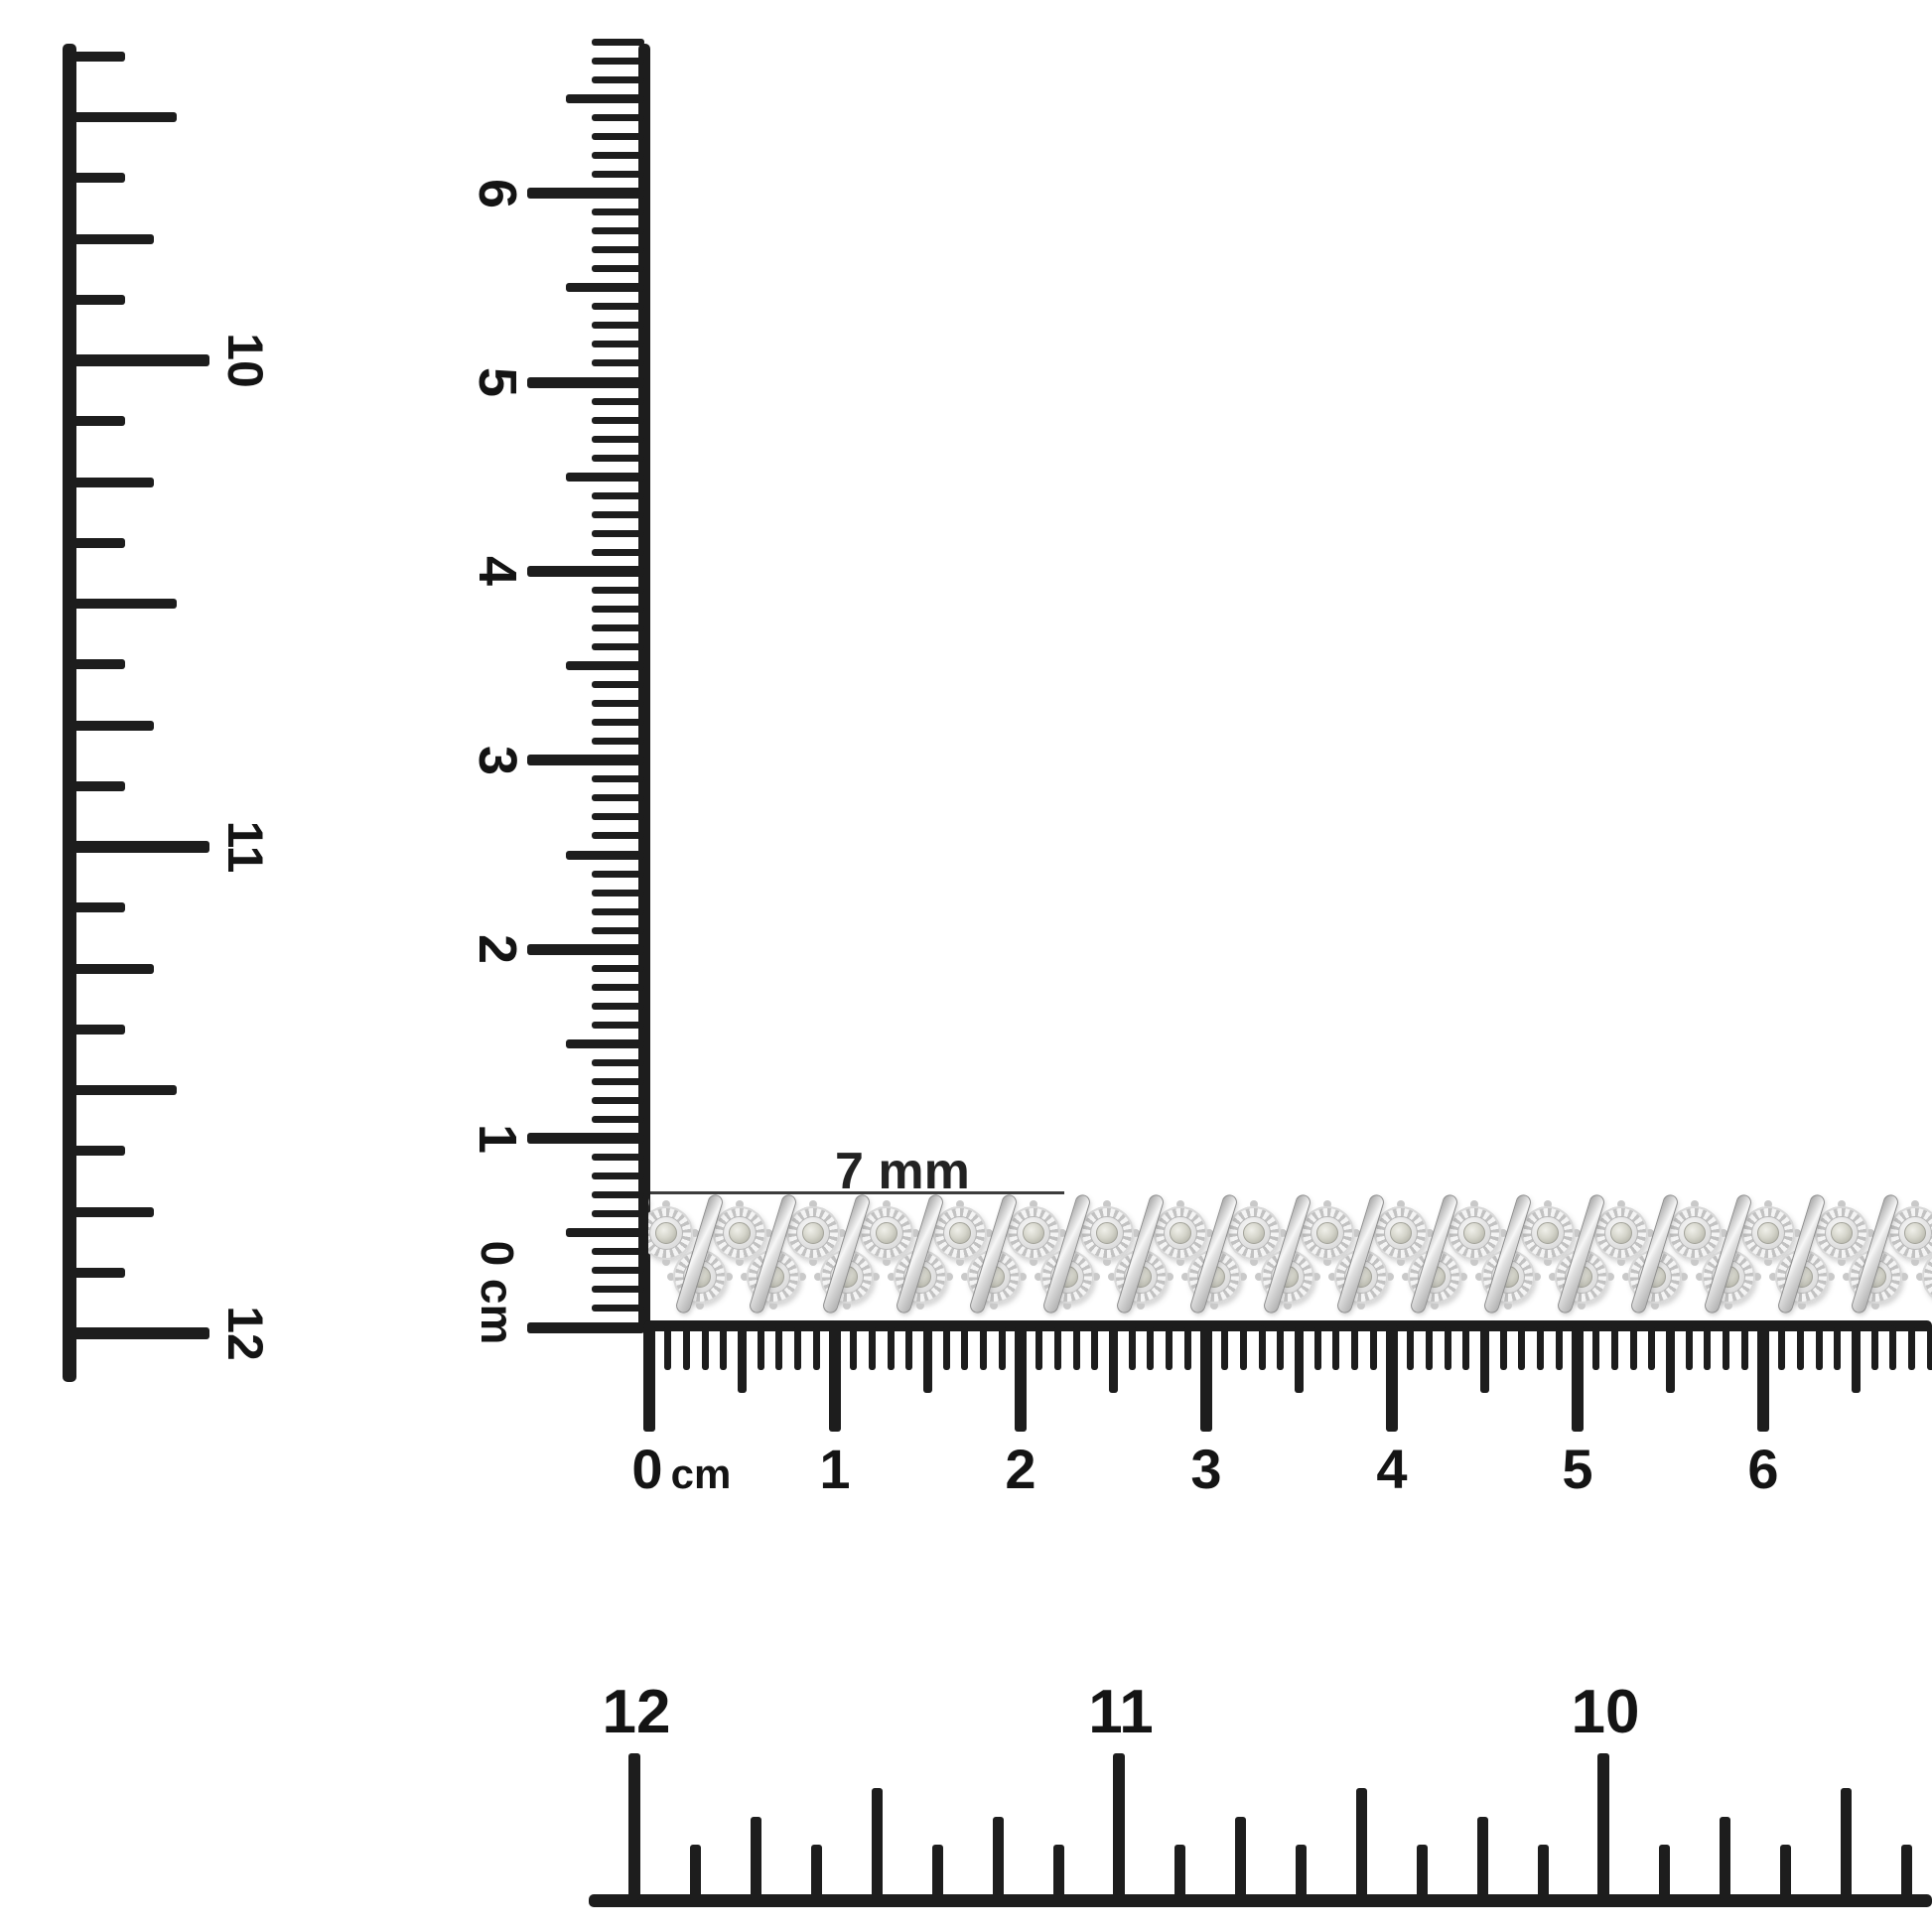  I want to click on ruler-line, so click(1260, 1900).